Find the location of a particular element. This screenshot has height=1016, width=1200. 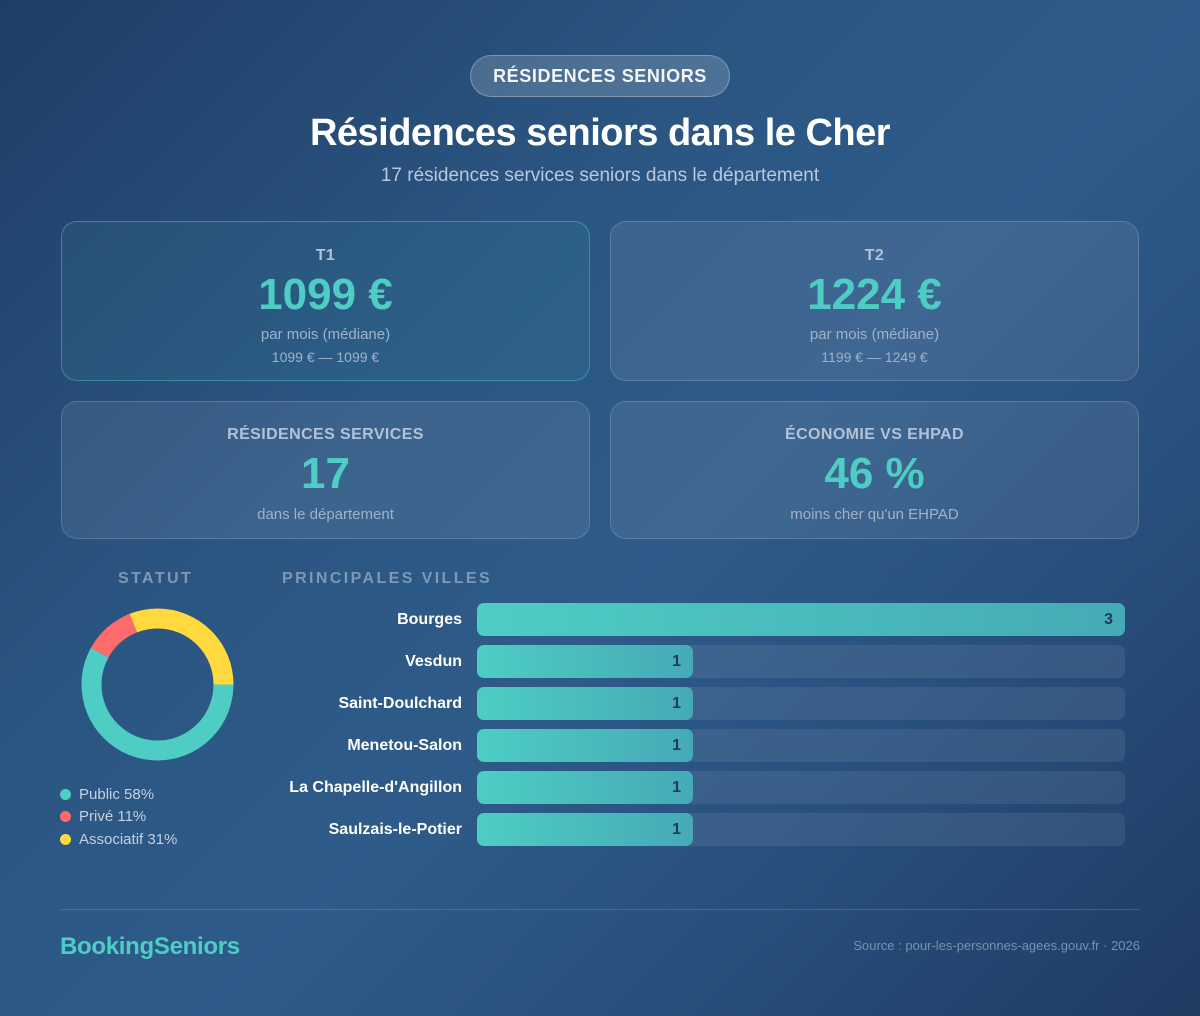

bar-row: Menetou-Salon 1 is located at coordinates (710, 745).